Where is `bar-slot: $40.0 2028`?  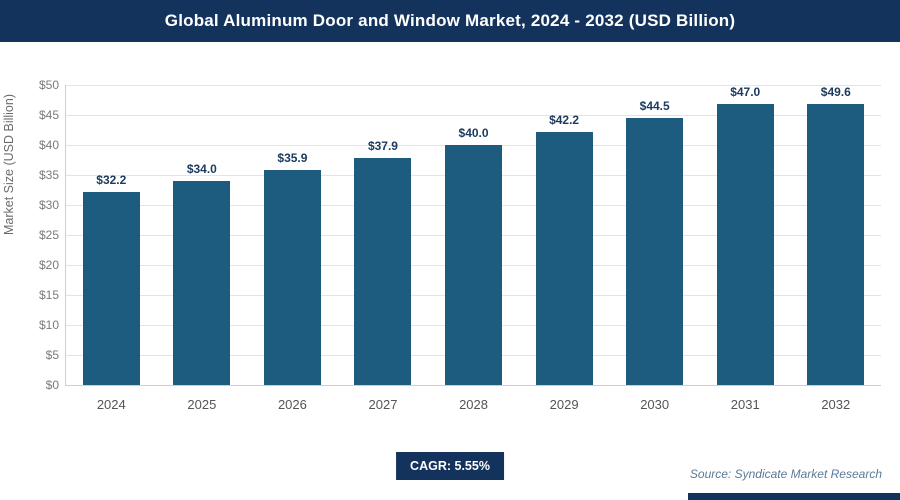 bar-slot: $40.0 2028 is located at coordinates (473, 248).